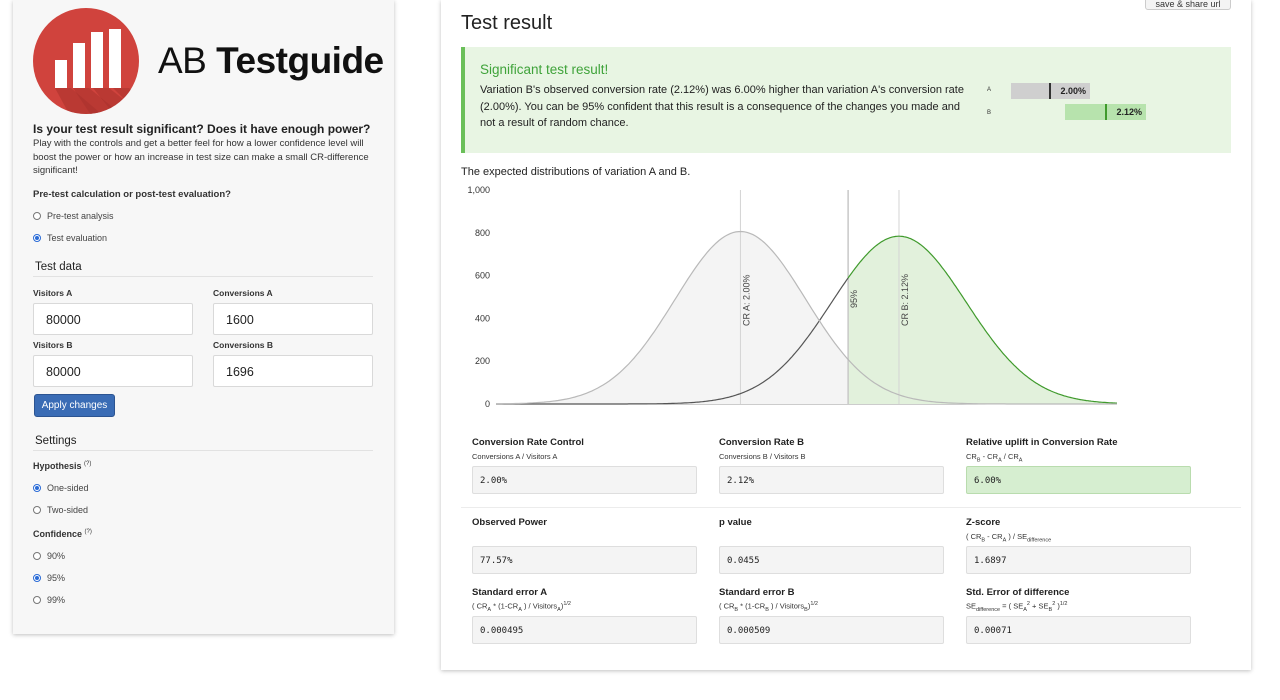 The width and height of the screenshot is (1280, 700). What do you see at coordinates (478, 190) in the screenshot?
I see `y-tick-label: 1,000` at bounding box center [478, 190].